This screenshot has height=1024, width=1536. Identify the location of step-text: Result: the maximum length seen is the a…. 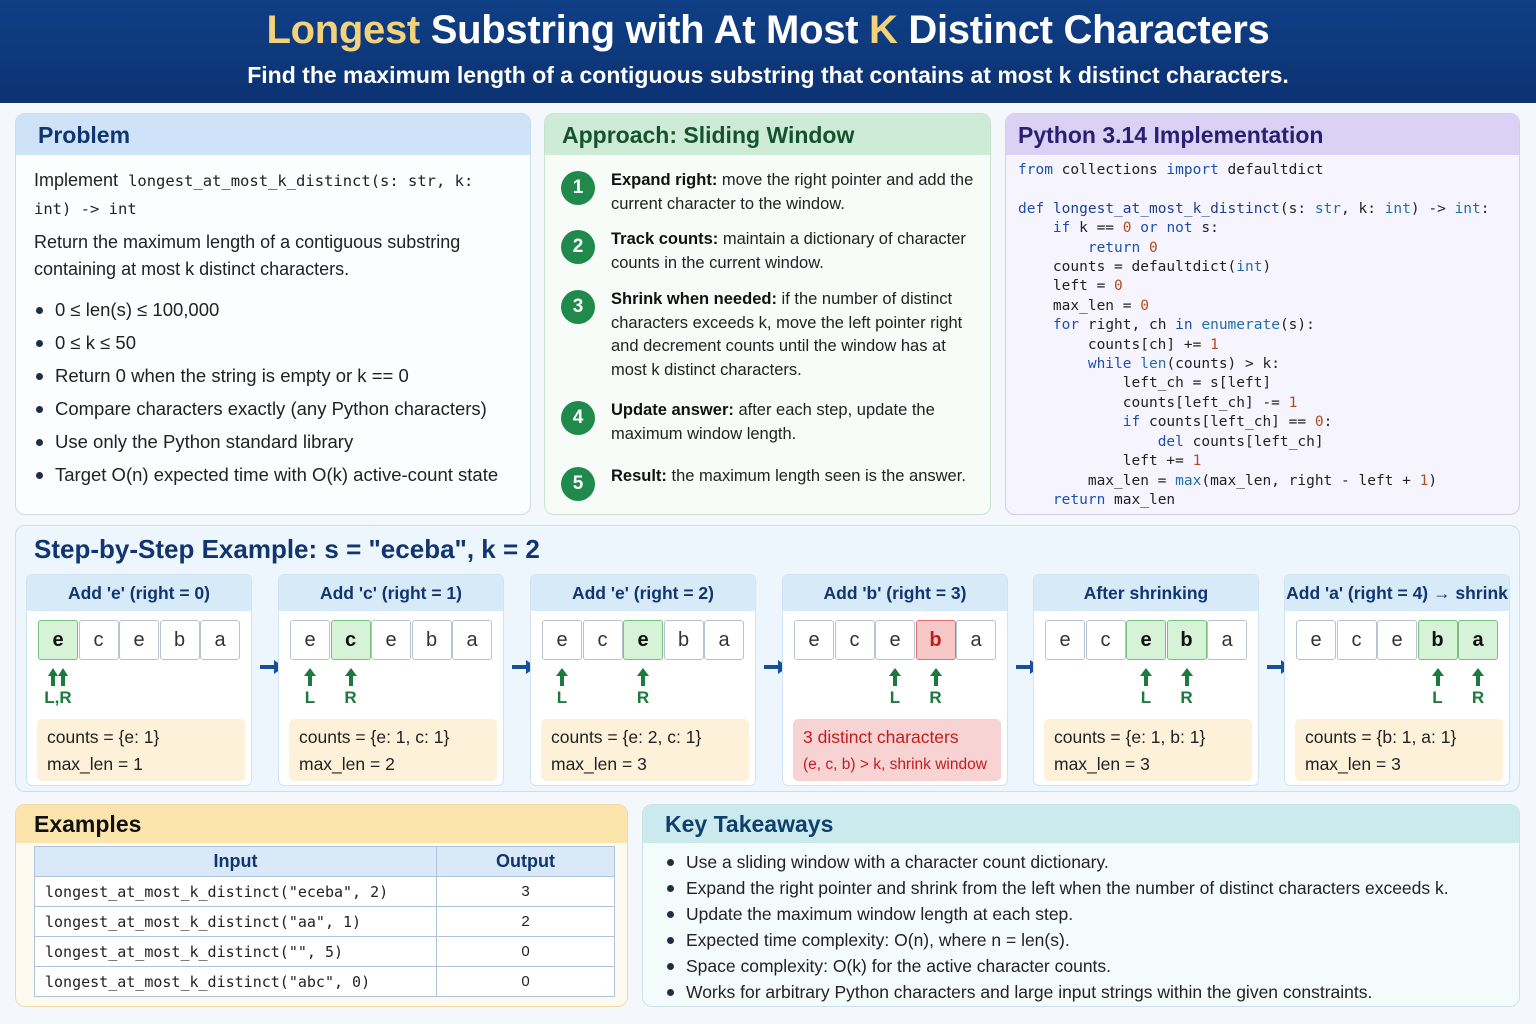
(796, 477).